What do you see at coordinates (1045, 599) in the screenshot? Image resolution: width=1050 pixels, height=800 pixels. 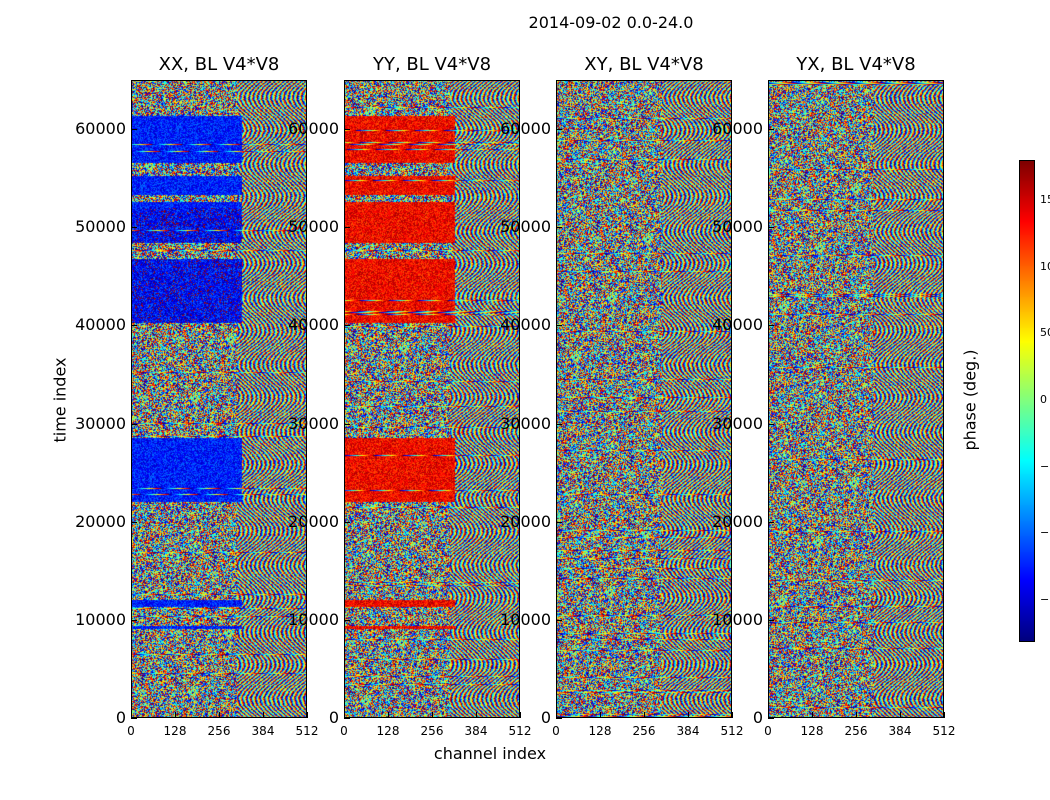 I see `colorbar-tick-label: −150` at bounding box center [1045, 599].